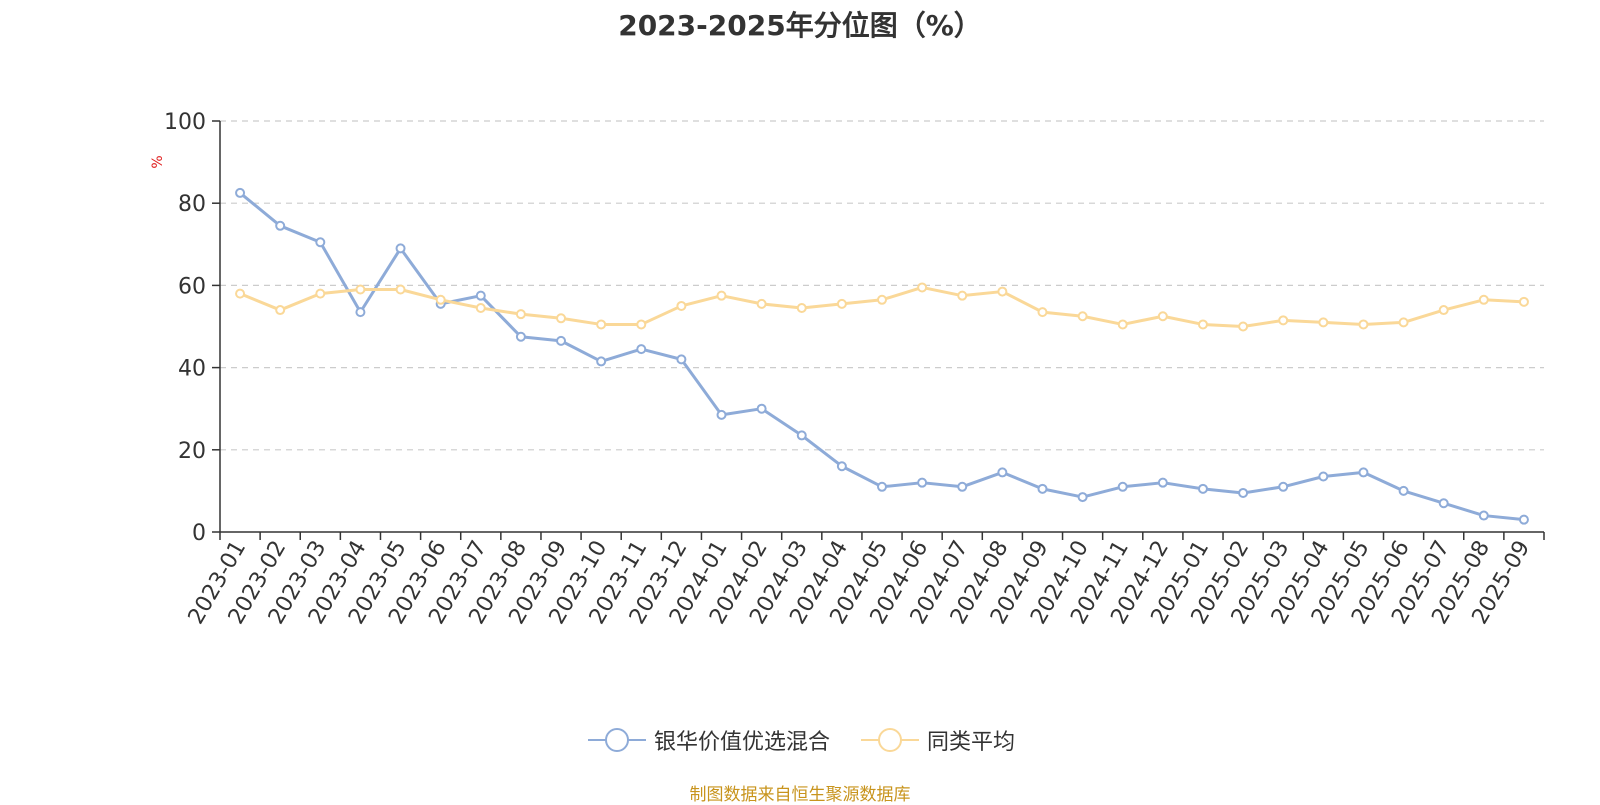 The width and height of the screenshot is (1600, 805). Describe the element at coordinates (199, 533) in the screenshot. I see `y-tick-label: 0` at that location.